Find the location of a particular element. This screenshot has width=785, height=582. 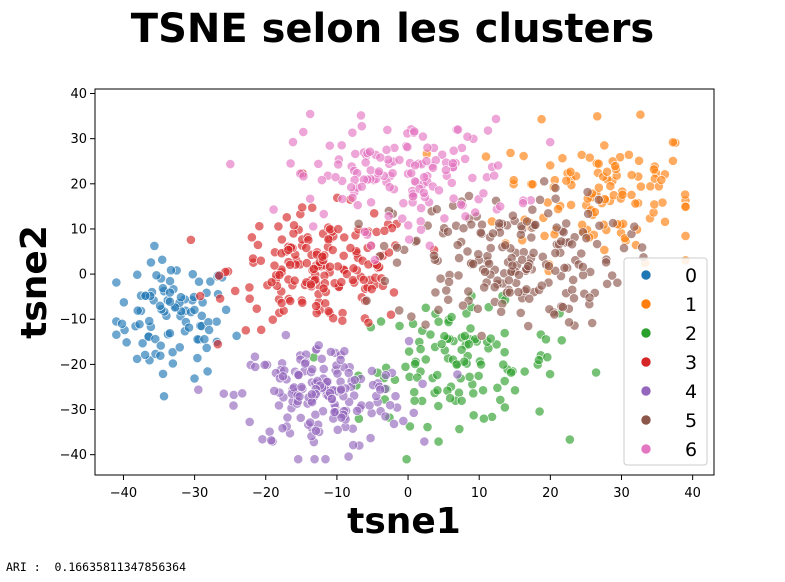

legend-label-1: 1 is located at coordinates (691, 305).